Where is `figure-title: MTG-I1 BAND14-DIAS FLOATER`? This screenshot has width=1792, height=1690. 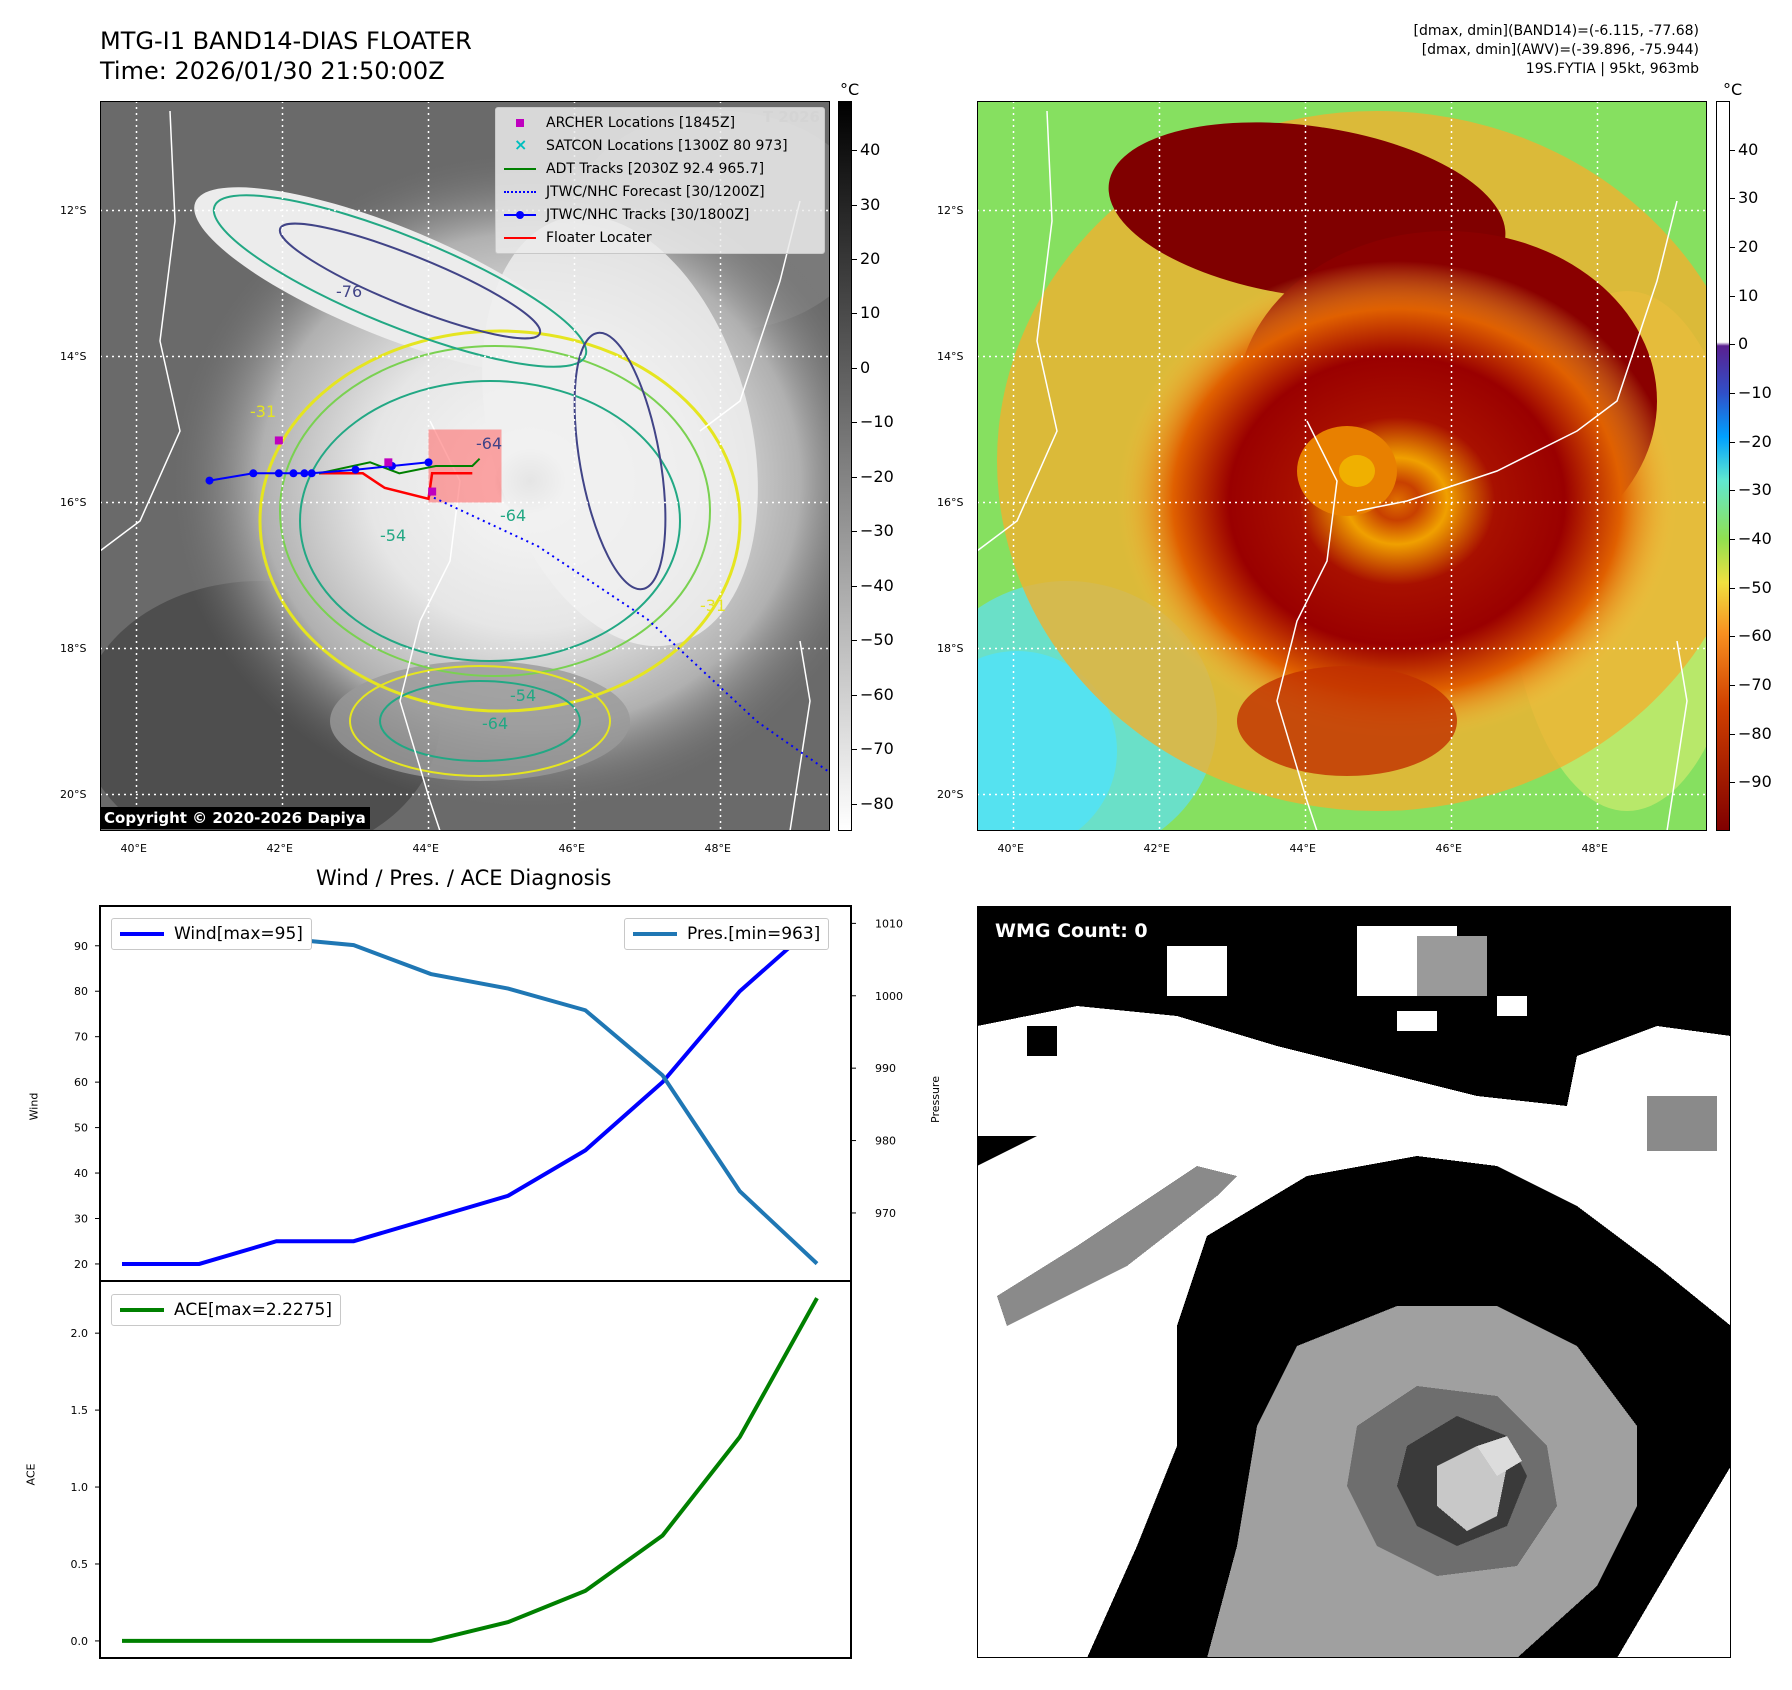 figure-title: MTG-I1 BAND14-DIAS FLOATER is located at coordinates (286, 41).